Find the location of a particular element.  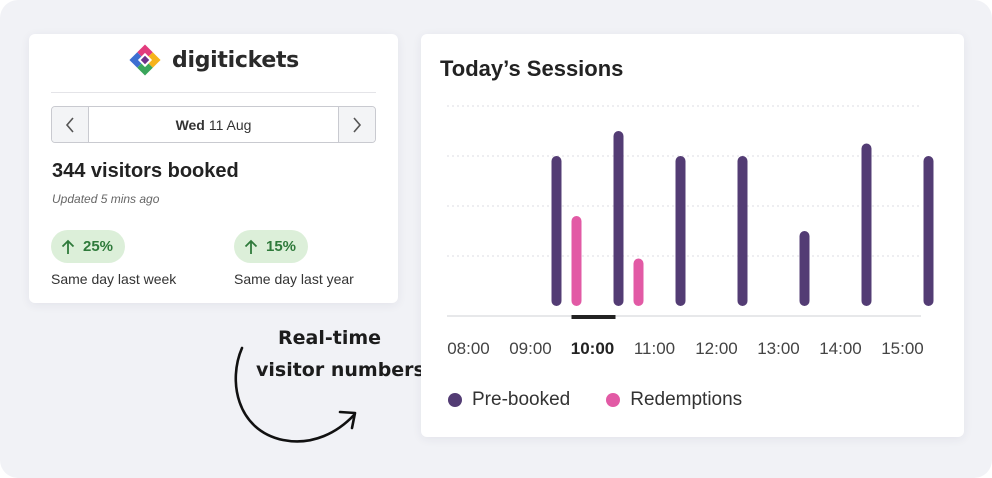

chevron-left-icon is located at coordinates (69, 124).